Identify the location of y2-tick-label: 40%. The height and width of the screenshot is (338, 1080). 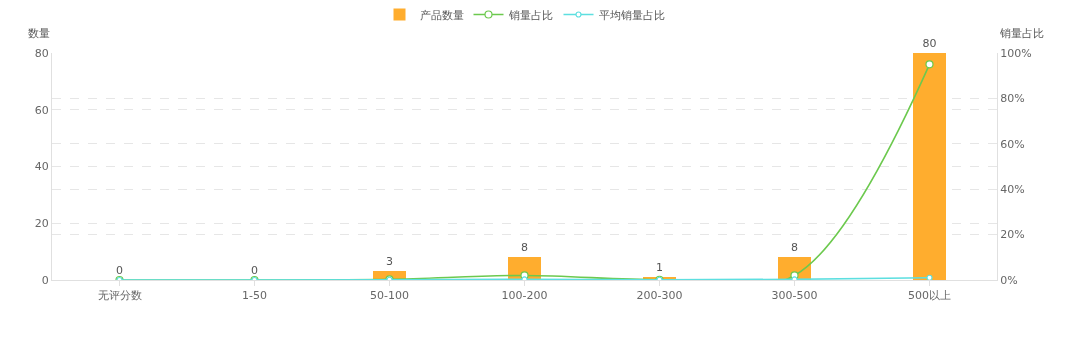
(1012, 190).